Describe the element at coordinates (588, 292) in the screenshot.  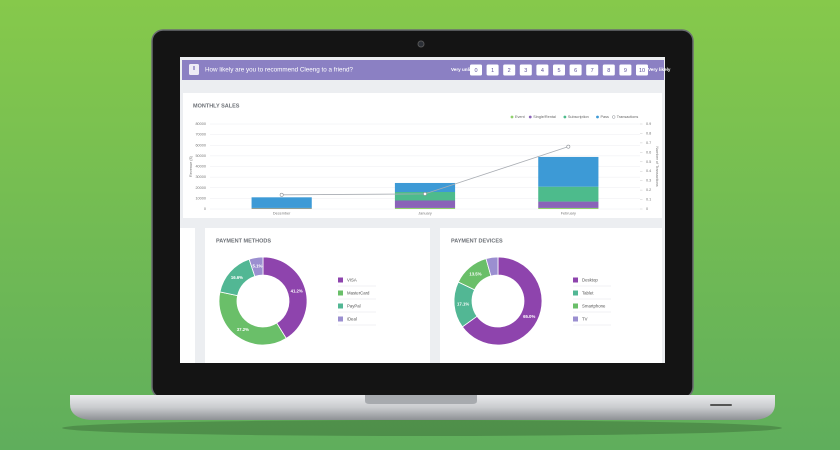
I see `legend-label: Tablet` at that location.